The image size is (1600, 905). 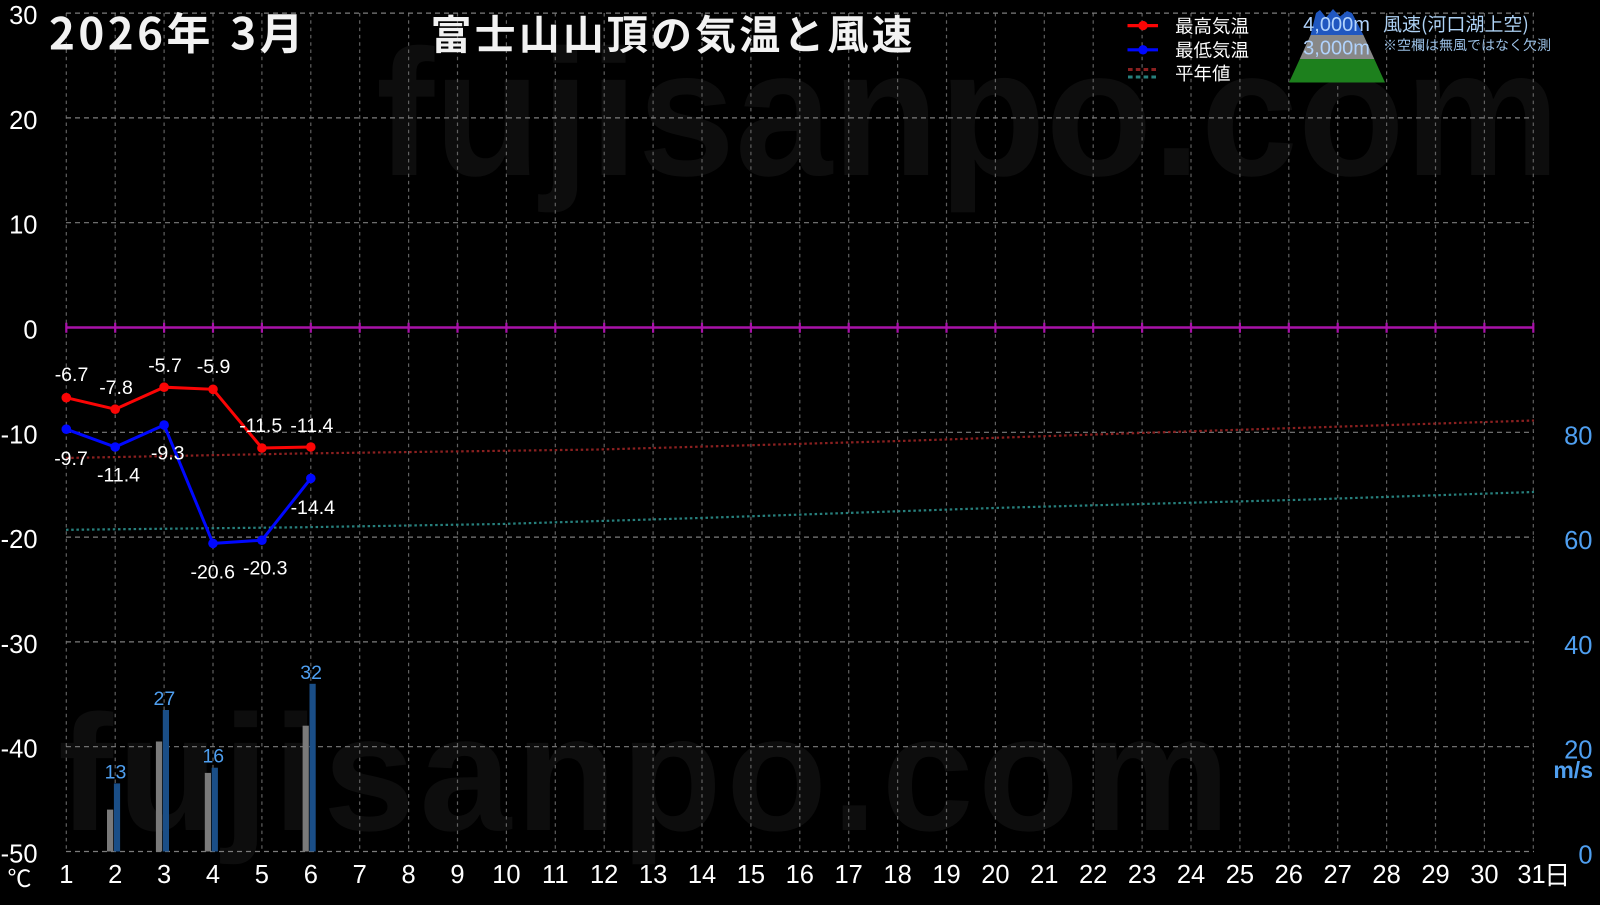 What do you see at coordinates (644, 773) in the screenshot?
I see `svg-text: fujisanpo.com` at bounding box center [644, 773].